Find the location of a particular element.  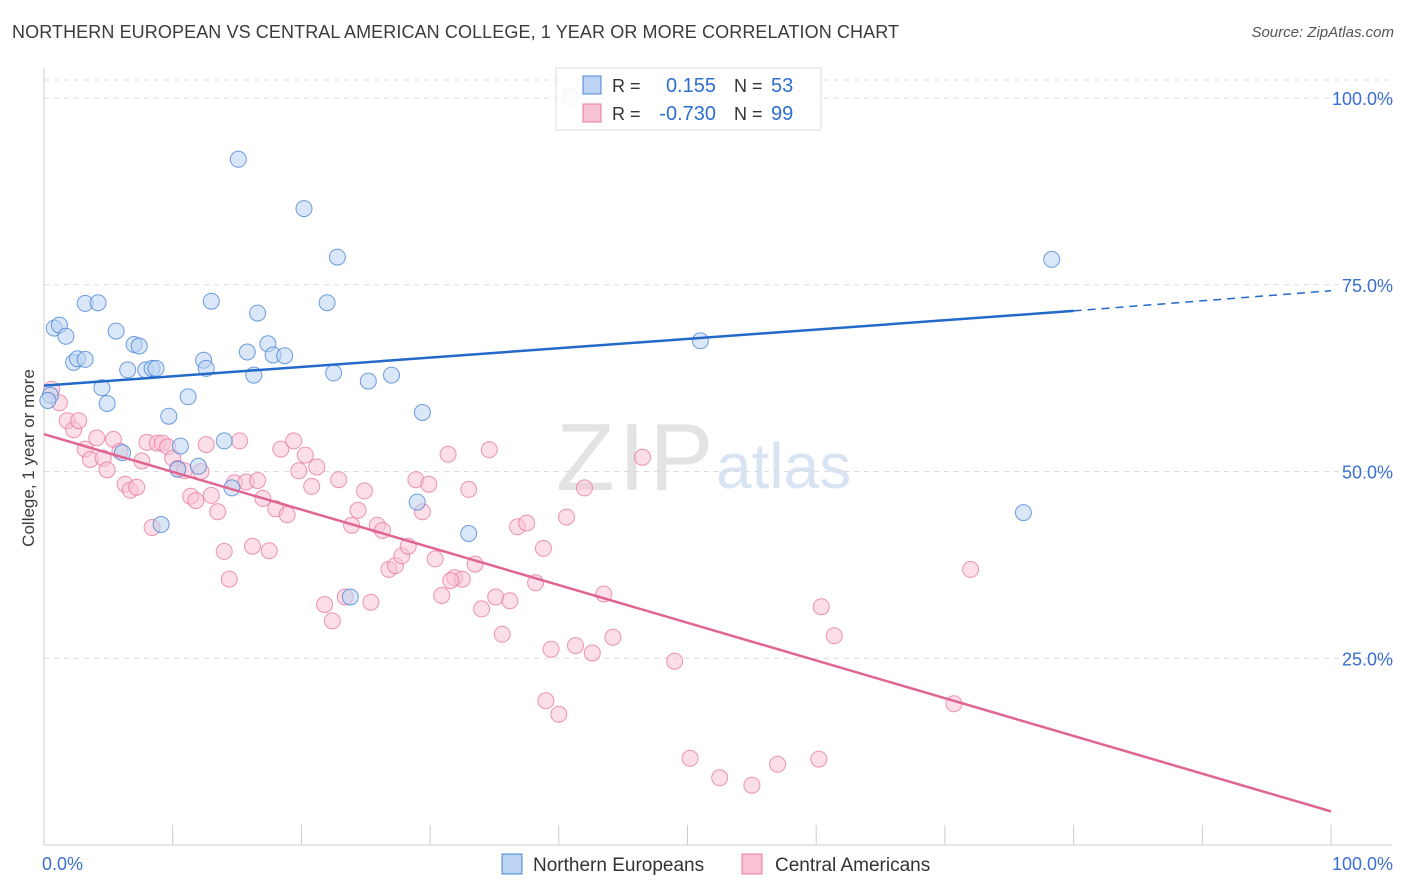

watermark-atlas: atlas is located at coordinates (783, 466).